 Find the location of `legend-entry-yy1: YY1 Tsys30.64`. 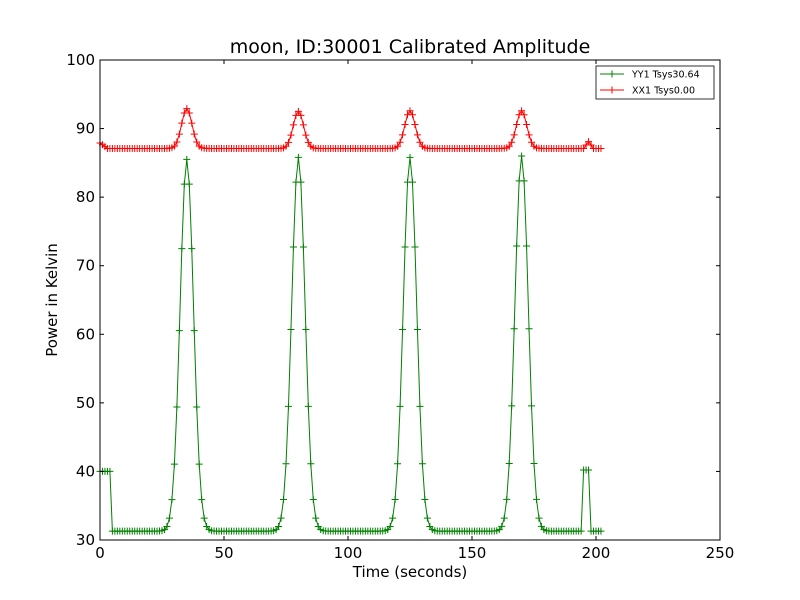

legend-entry-yy1: YY1 Tsys30.64 is located at coordinates (650, 75).